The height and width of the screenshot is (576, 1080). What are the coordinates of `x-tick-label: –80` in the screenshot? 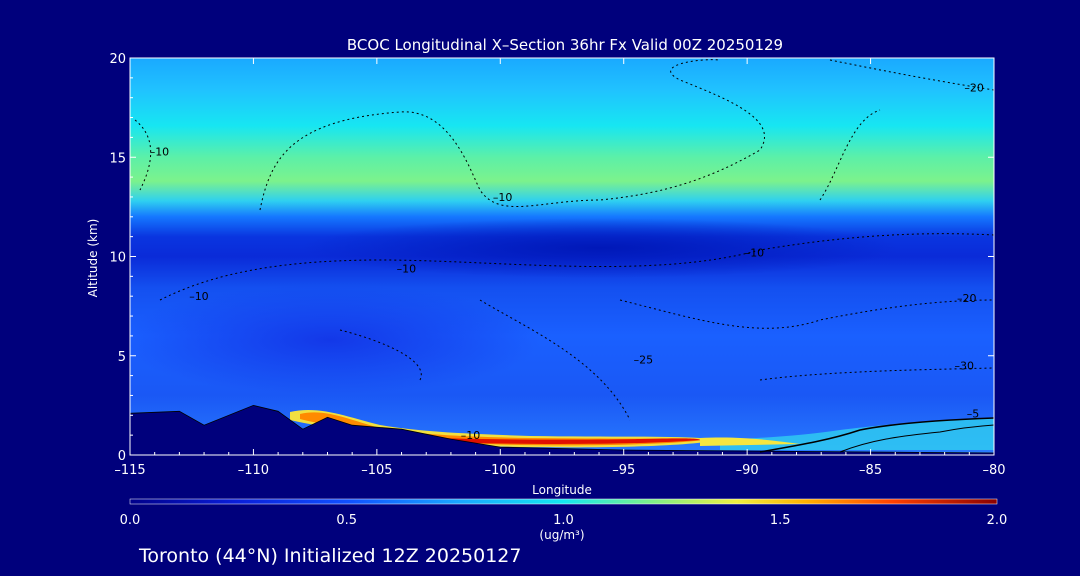 It's located at (993, 470).